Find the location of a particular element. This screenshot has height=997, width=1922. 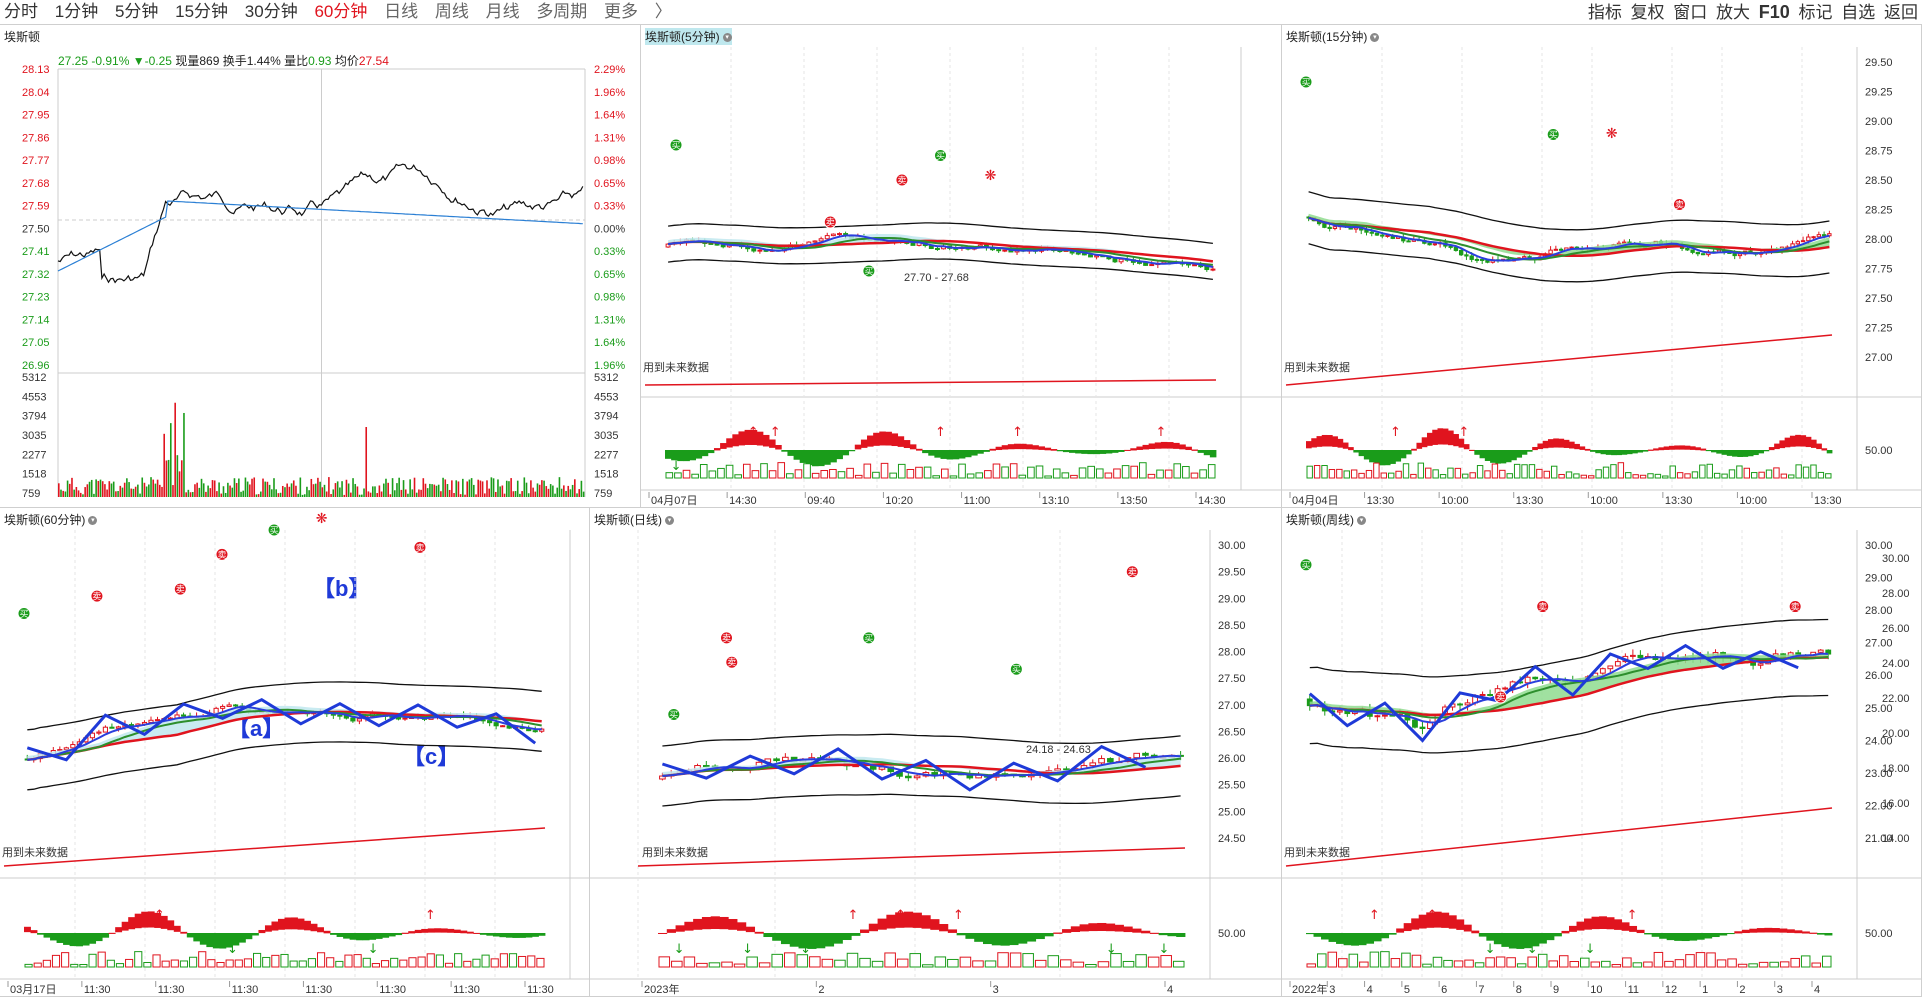

sell-marker-glyph: 卖 is located at coordinates (830, 223).